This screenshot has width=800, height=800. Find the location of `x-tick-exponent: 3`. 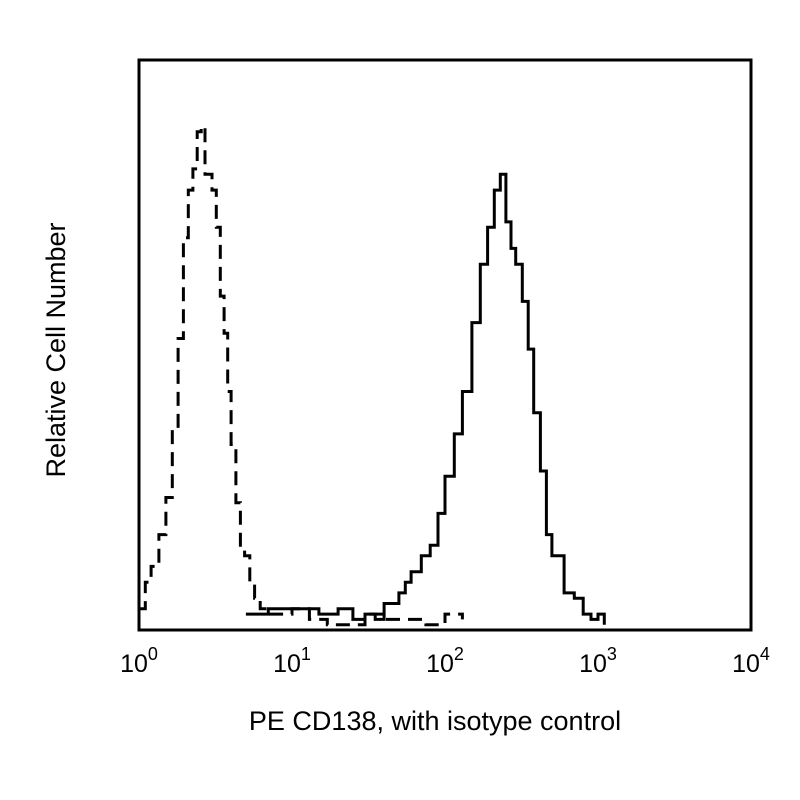

x-tick-exponent: 3 is located at coordinates (612, 654).